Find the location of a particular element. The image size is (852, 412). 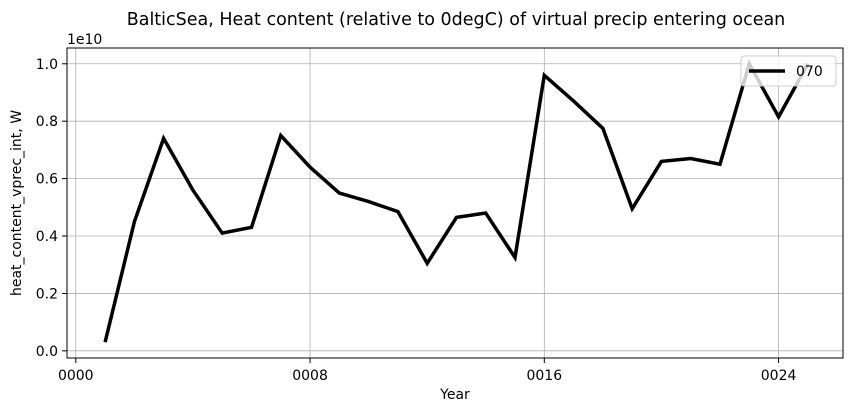

legend: 070 is located at coordinates (788, 71).